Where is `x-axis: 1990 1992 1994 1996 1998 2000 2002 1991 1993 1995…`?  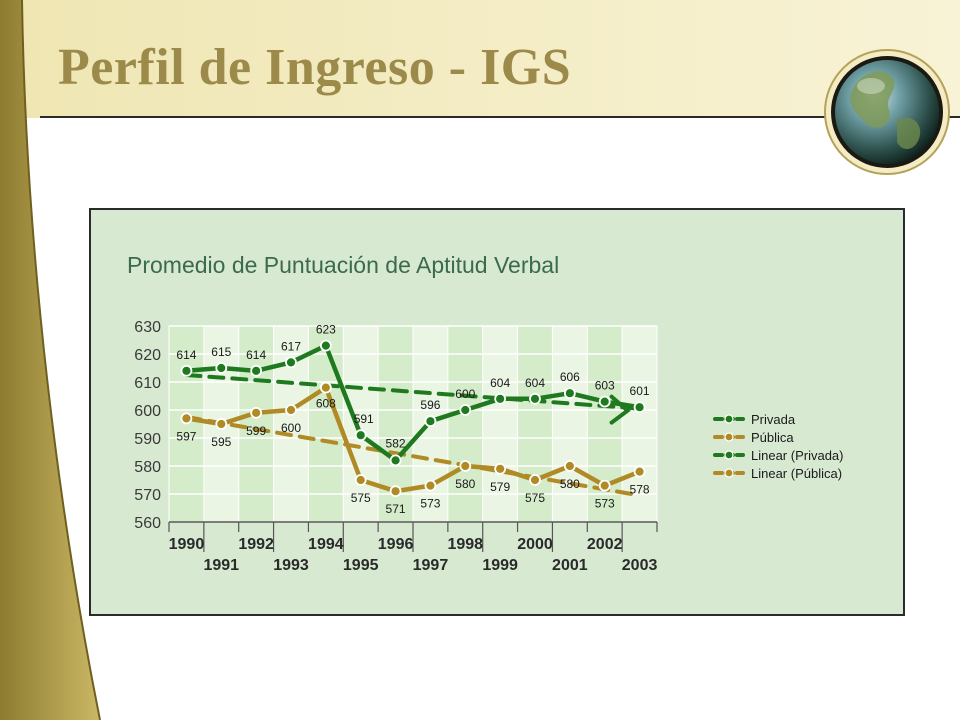 x-axis: 1990 1992 1994 1996 1998 2000 2002 1991 1993 1995… is located at coordinates (413, 548).